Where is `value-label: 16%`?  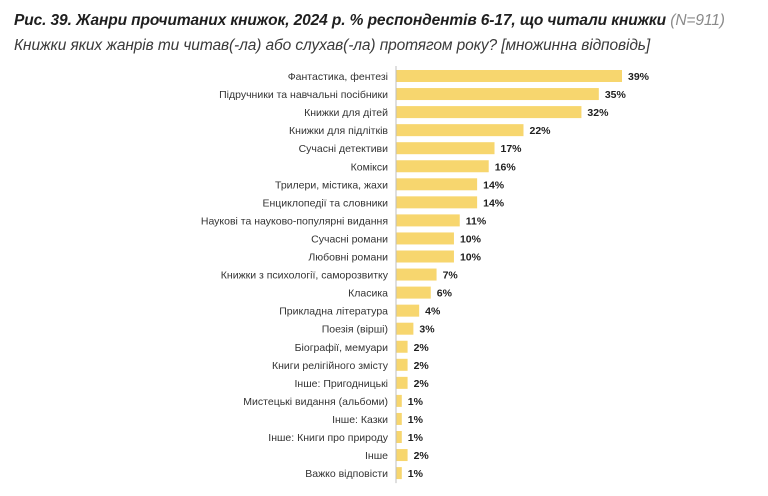
value-label: 16% is located at coordinates (506, 167).